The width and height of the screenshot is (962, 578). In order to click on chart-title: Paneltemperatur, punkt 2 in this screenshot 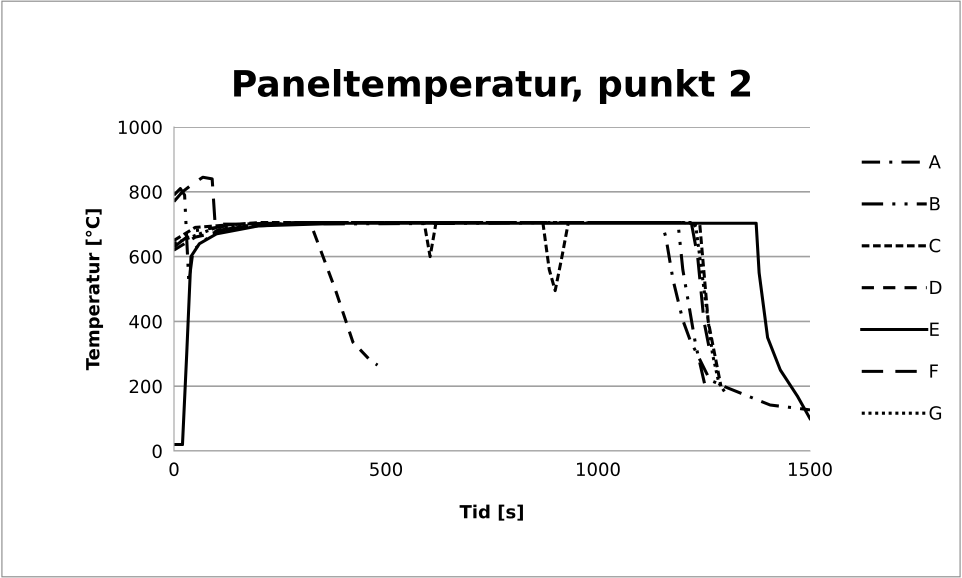, I will do `click(492, 86)`.